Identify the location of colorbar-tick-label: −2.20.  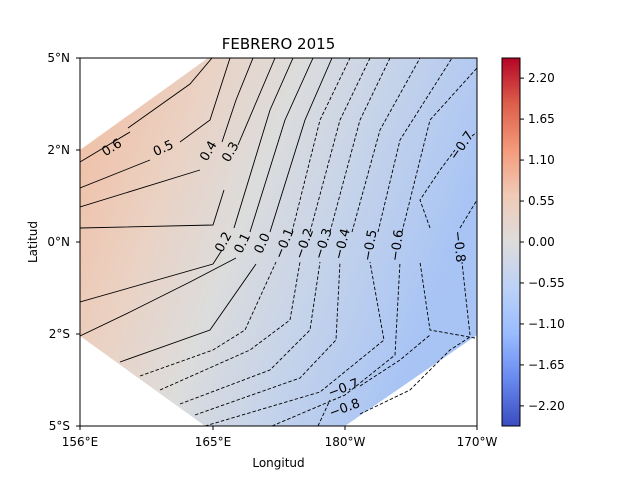
(546, 406).